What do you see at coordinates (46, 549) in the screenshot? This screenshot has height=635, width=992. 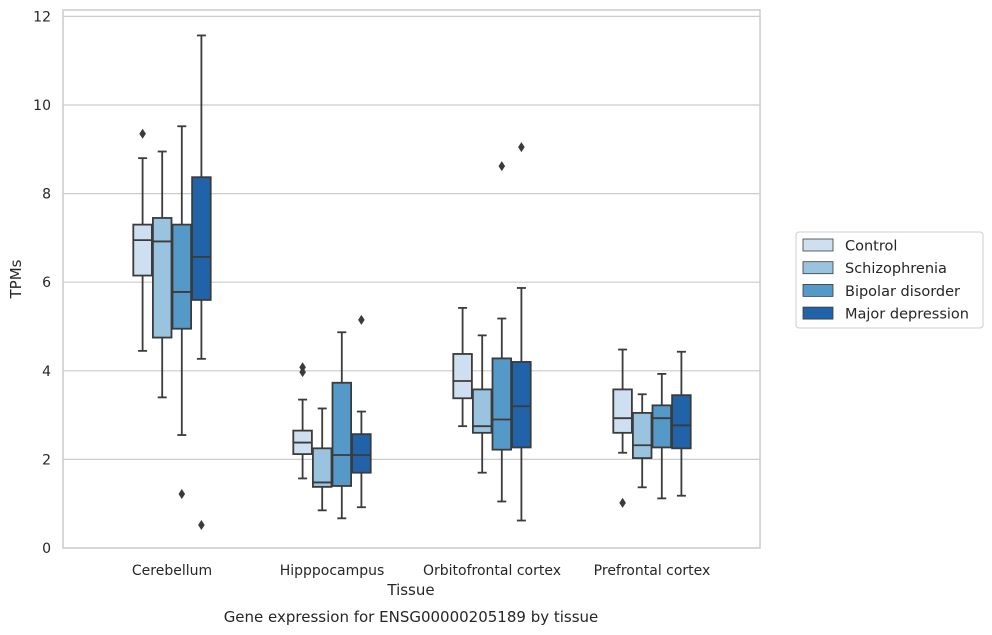 I see `y-tick-label: 0` at bounding box center [46, 549].